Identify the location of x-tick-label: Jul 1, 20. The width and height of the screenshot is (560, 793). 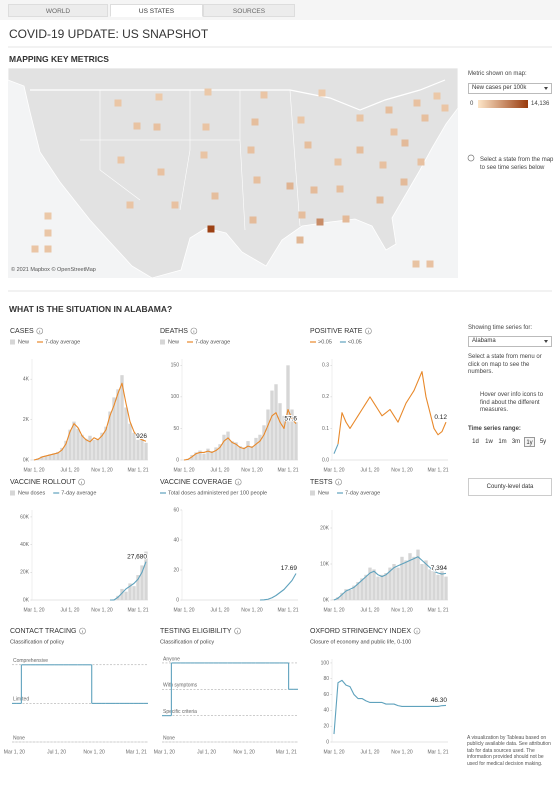
(370, 610).